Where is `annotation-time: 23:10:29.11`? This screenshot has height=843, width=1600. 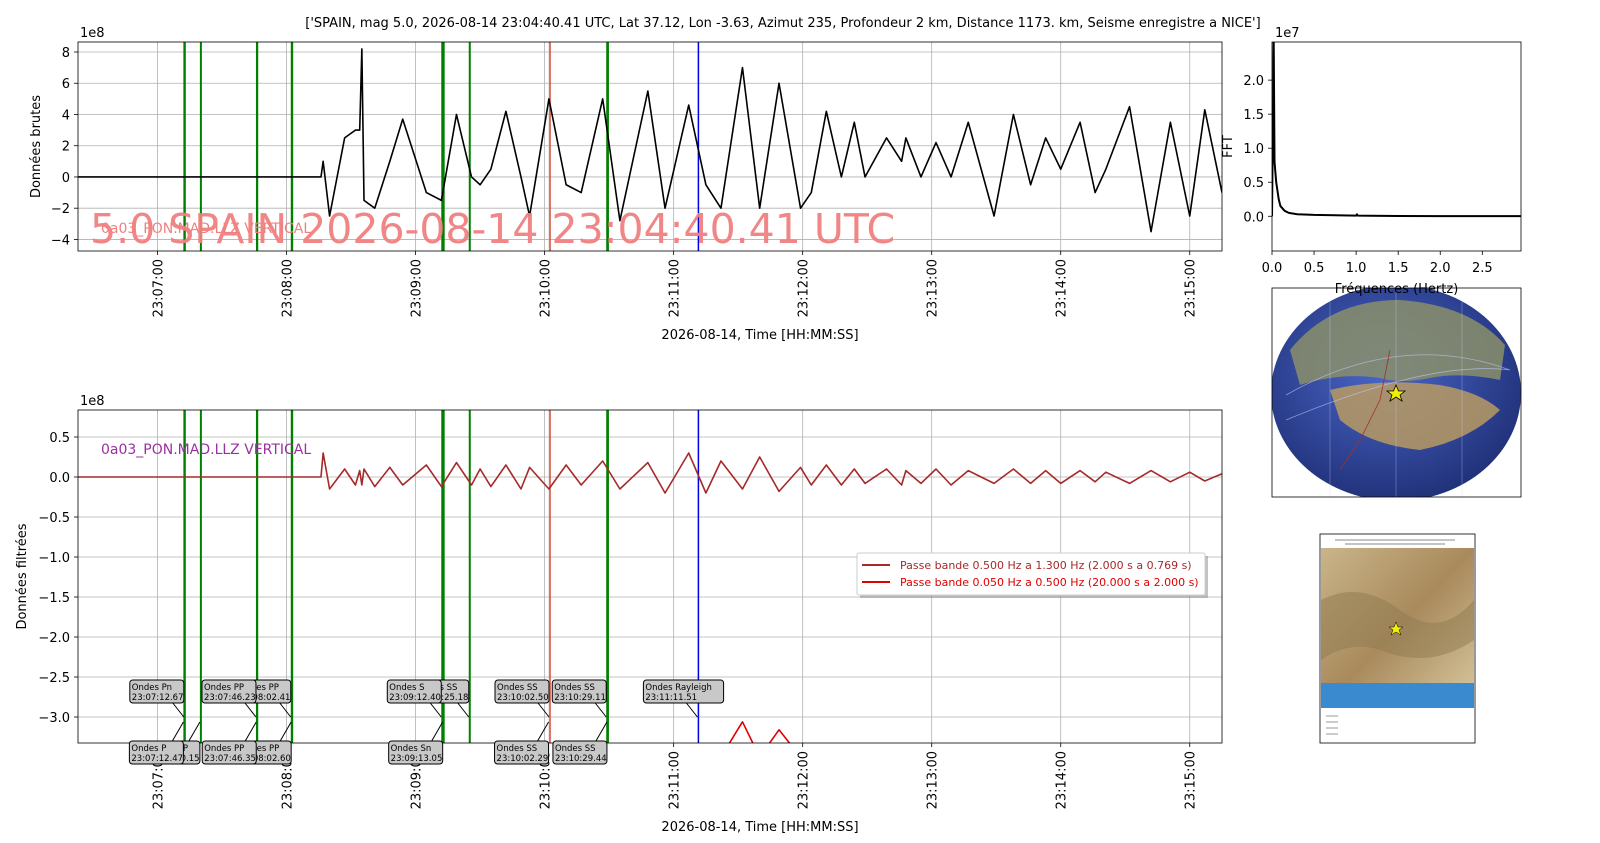 annotation-time: 23:10:29.11 is located at coordinates (580, 698).